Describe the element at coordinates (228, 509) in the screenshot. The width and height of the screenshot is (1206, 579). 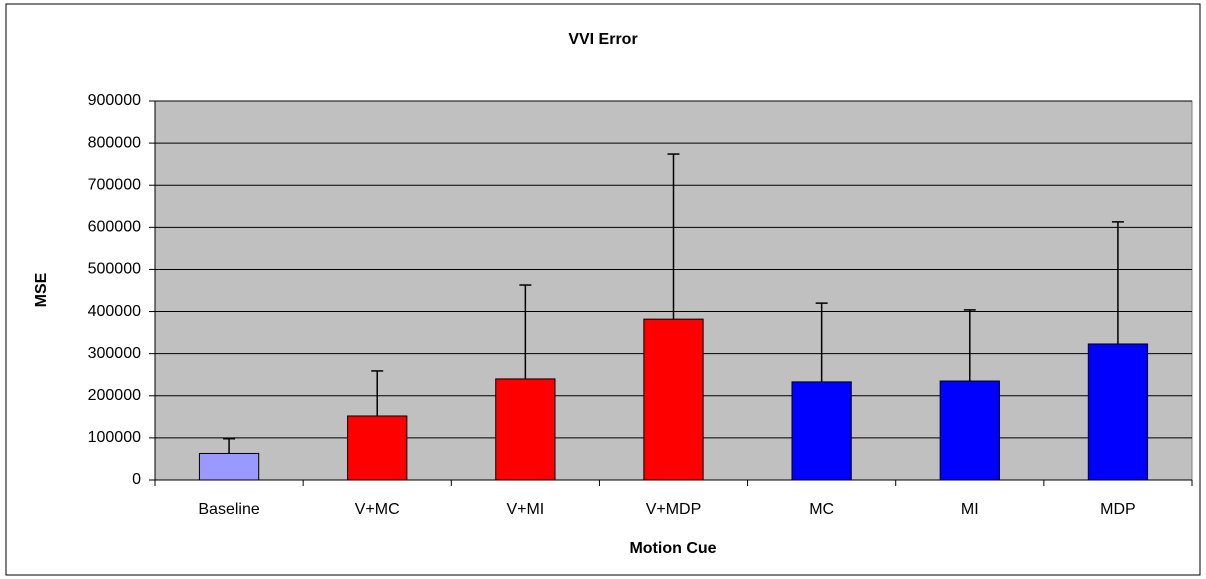
I see `x-tick-label: Baseline` at that location.